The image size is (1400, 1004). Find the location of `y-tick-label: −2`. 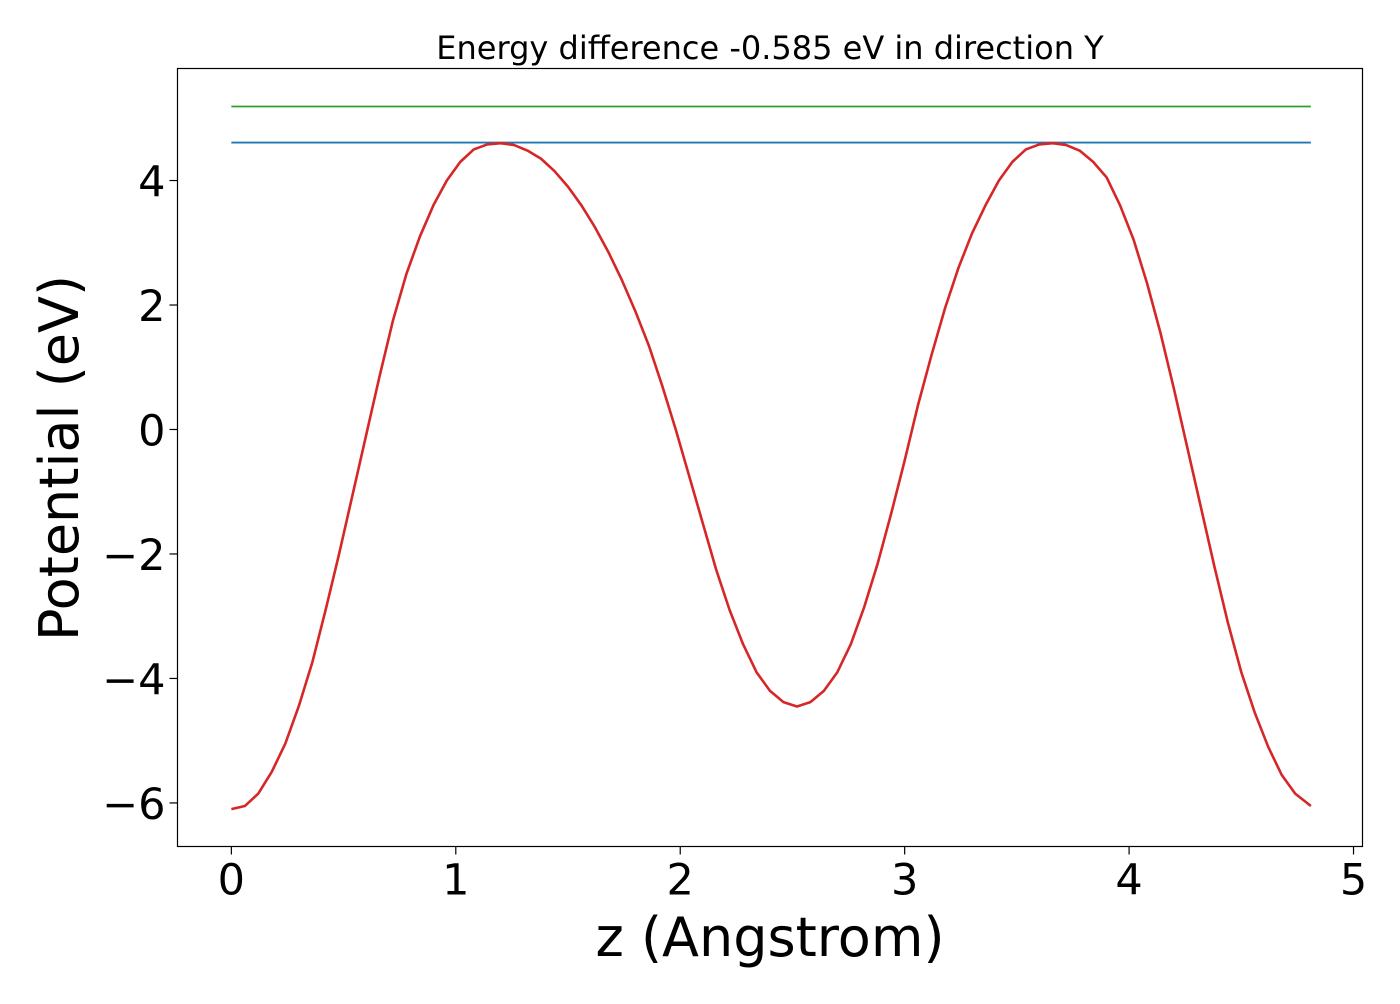

y-tick-label: −2 is located at coordinates (133, 556).